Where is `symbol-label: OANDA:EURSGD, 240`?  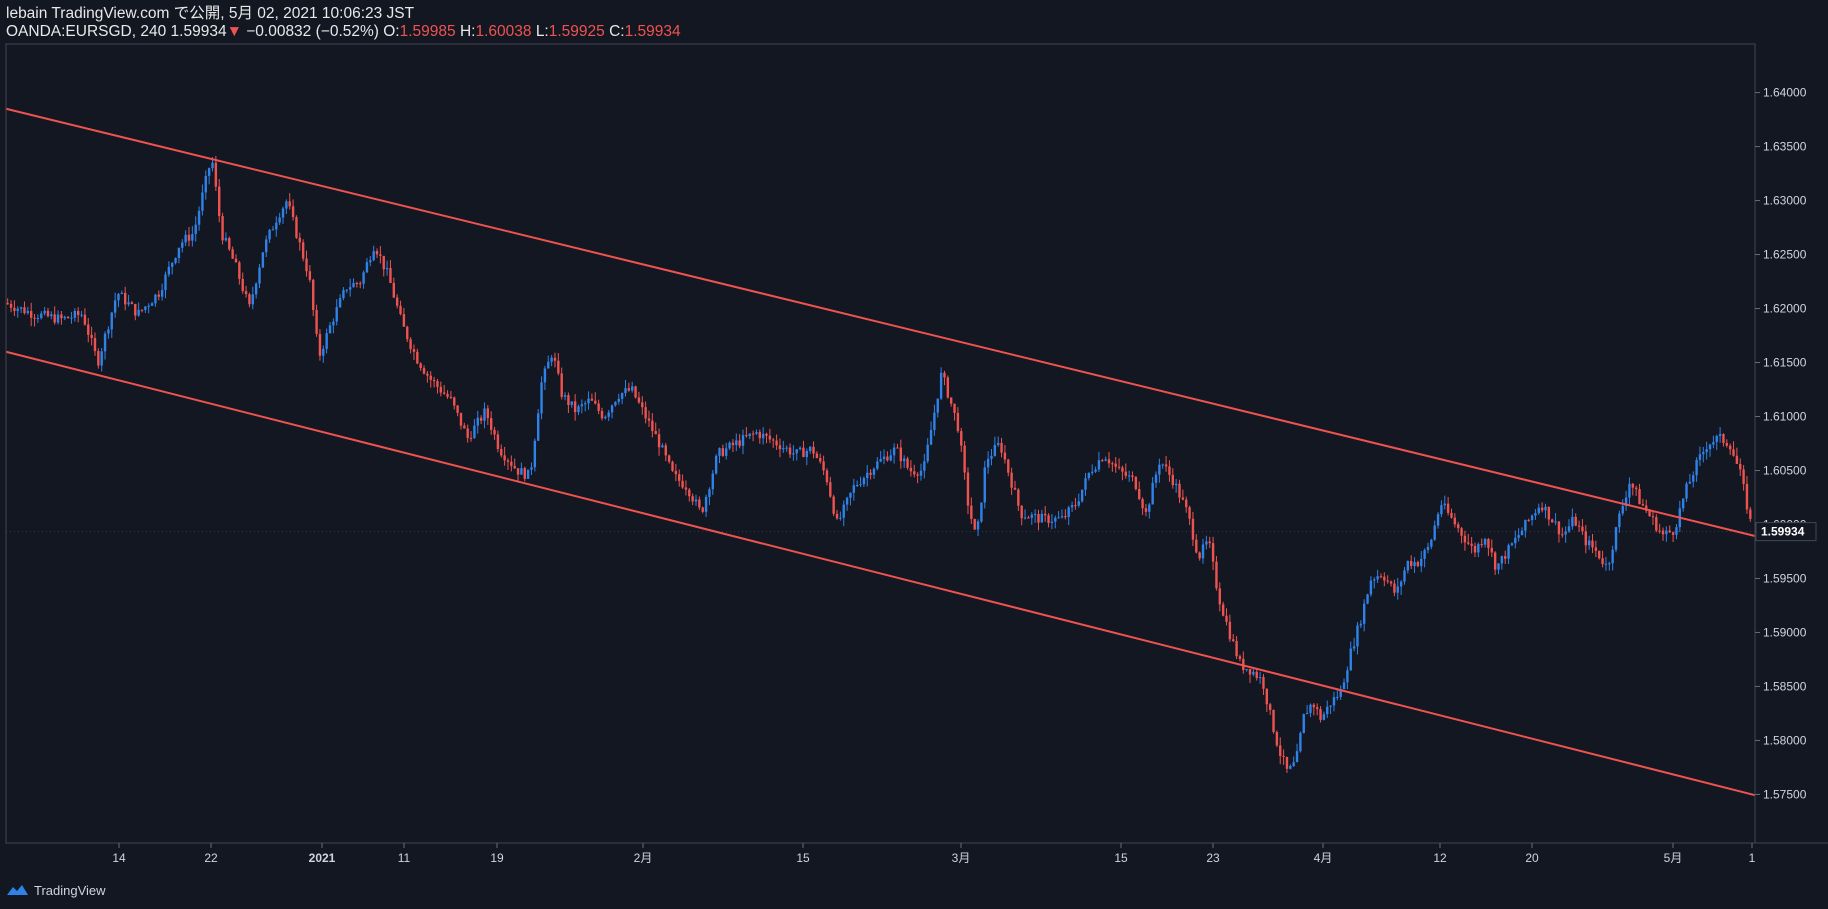 symbol-label: OANDA:EURSGD, 240 is located at coordinates (86, 31).